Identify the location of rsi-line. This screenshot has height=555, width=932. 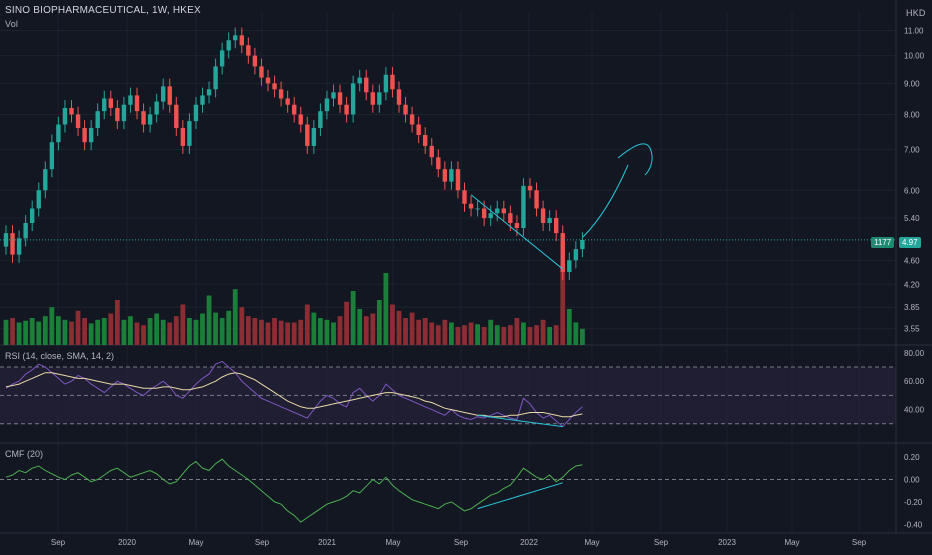
(294, 394).